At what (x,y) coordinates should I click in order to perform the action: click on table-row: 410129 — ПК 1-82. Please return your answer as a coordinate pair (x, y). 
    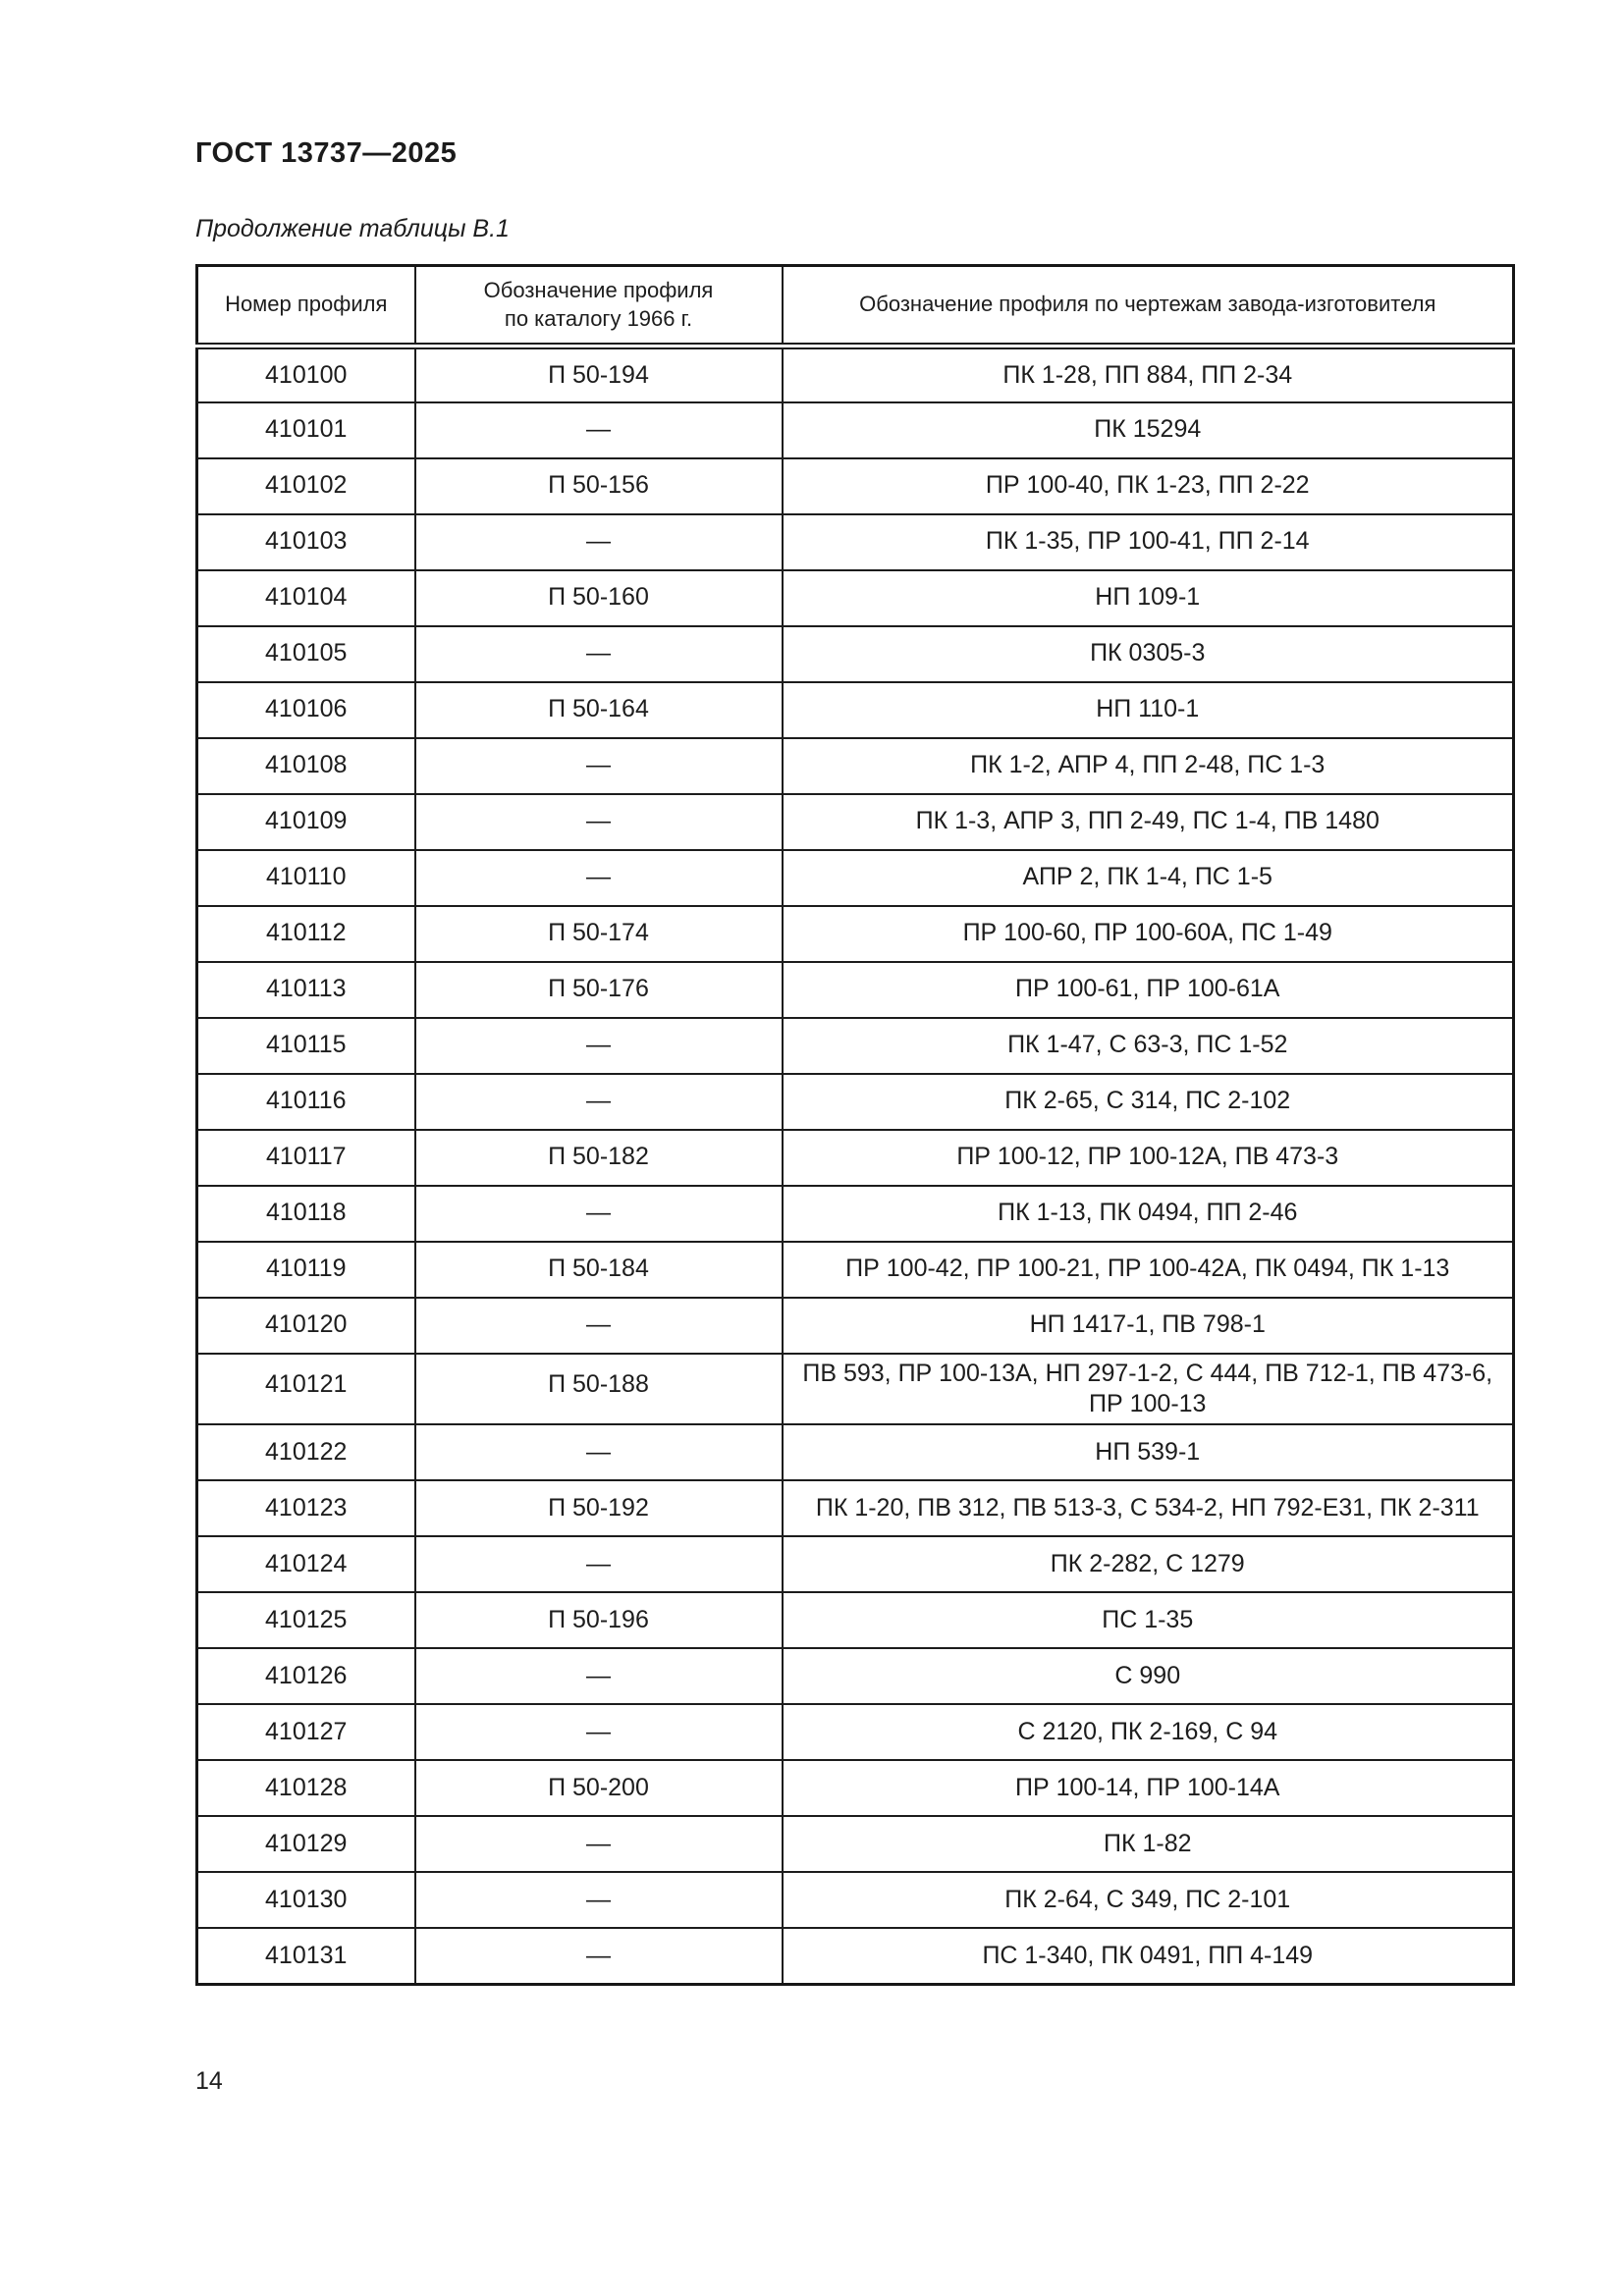
    Looking at the image, I should click on (855, 1844).